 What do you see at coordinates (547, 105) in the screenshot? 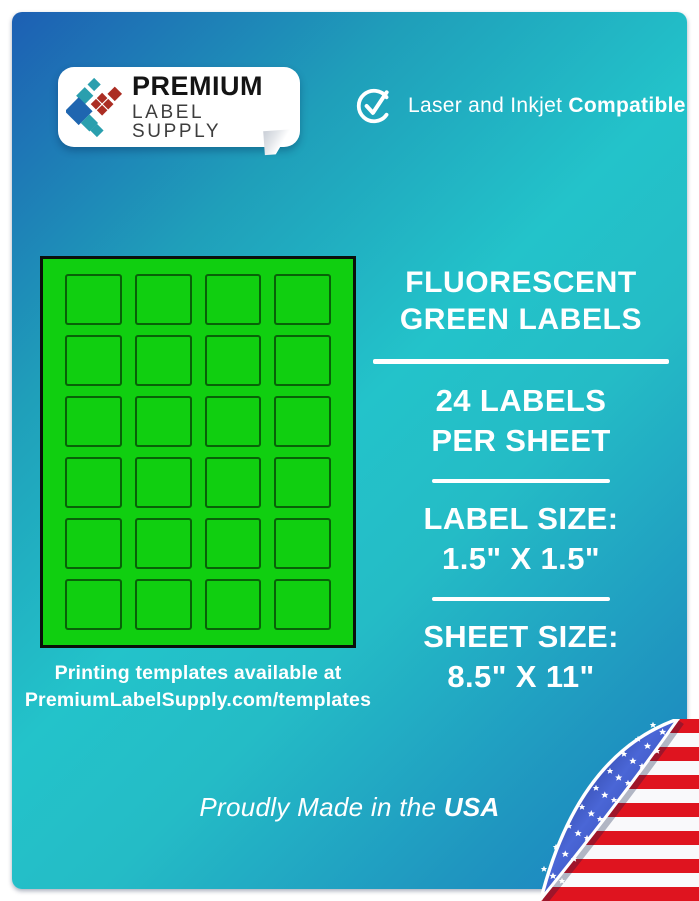
I see `compatibility-text: Laser and Inkjet Compatible` at bounding box center [547, 105].